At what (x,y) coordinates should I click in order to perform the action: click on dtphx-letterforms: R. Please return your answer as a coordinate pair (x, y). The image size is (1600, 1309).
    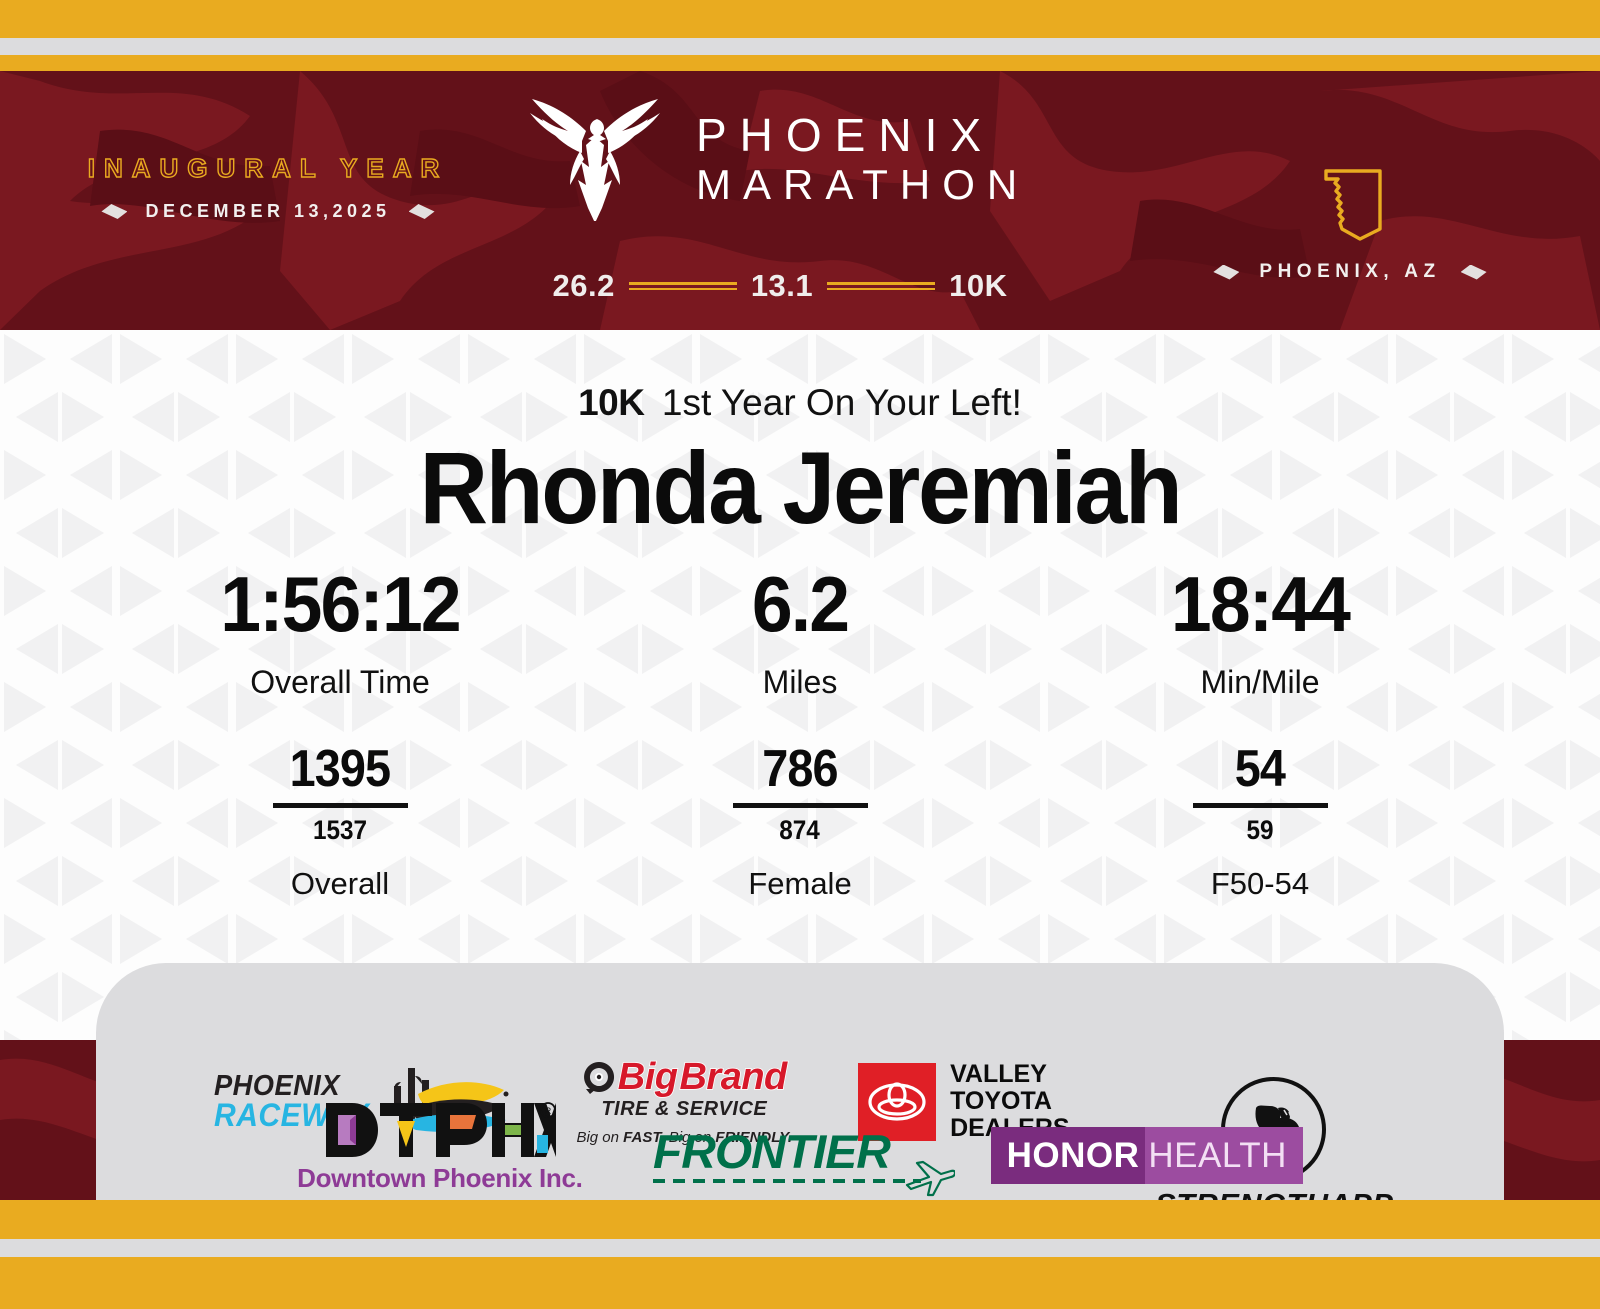
    Looking at the image, I should click on (439, 1130).